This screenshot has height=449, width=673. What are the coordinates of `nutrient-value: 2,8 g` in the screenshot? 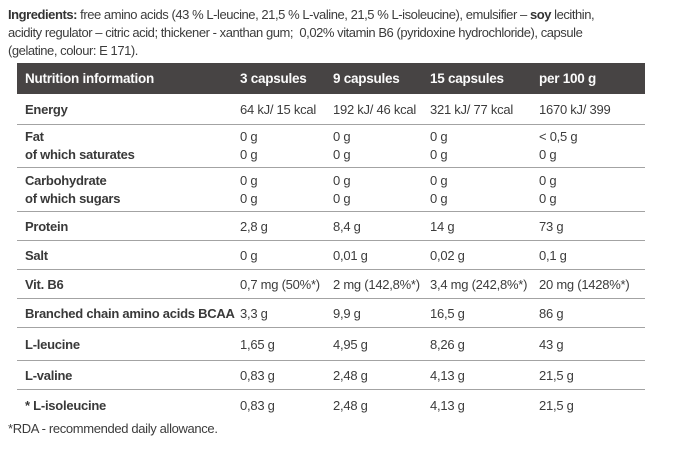 It's located at (254, 226).